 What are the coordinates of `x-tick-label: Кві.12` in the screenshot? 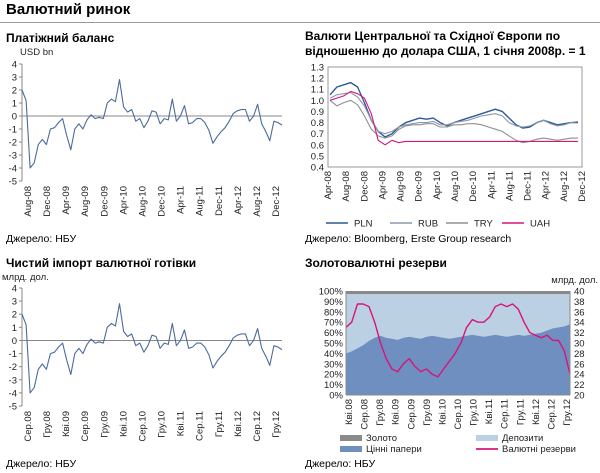 It's located at (238, 424).